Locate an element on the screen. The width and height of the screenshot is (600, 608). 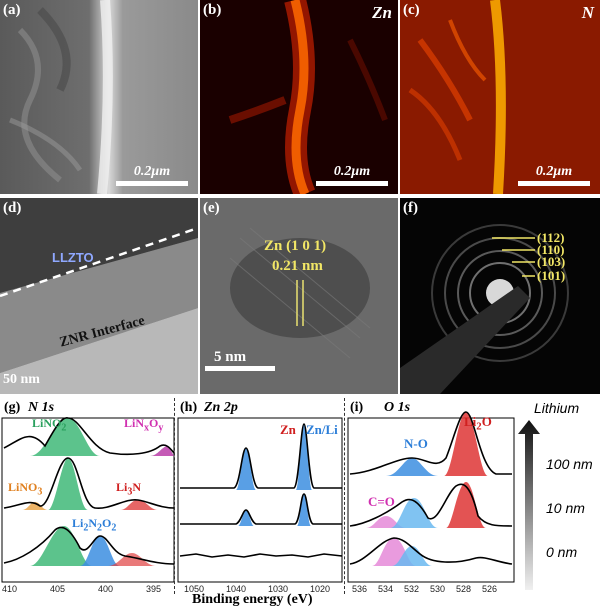
tick: 1030 is located at coordinates (278, 589).